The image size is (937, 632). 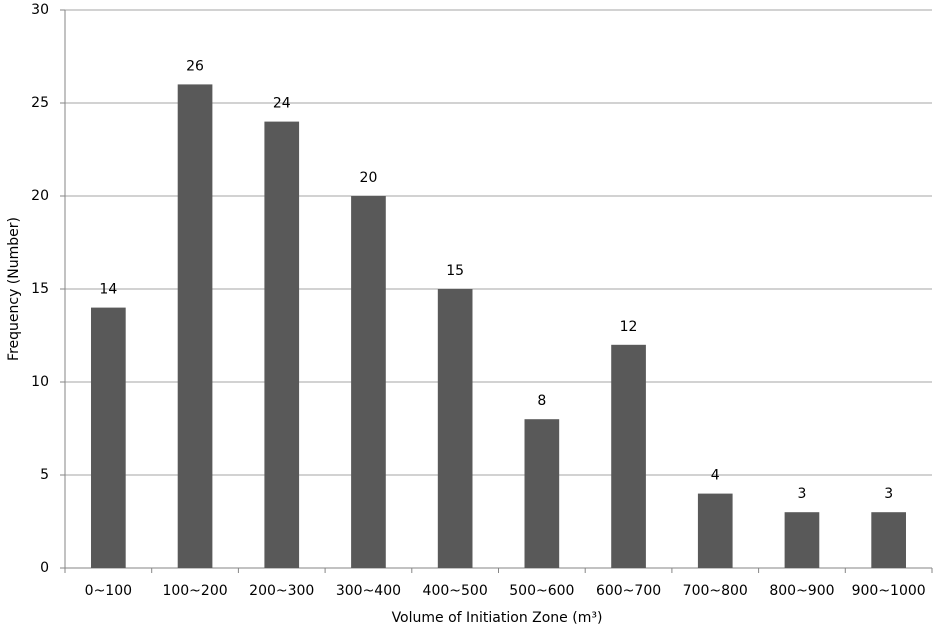 I want to click on y-tick-label: 30, so click(x=40, y=10).